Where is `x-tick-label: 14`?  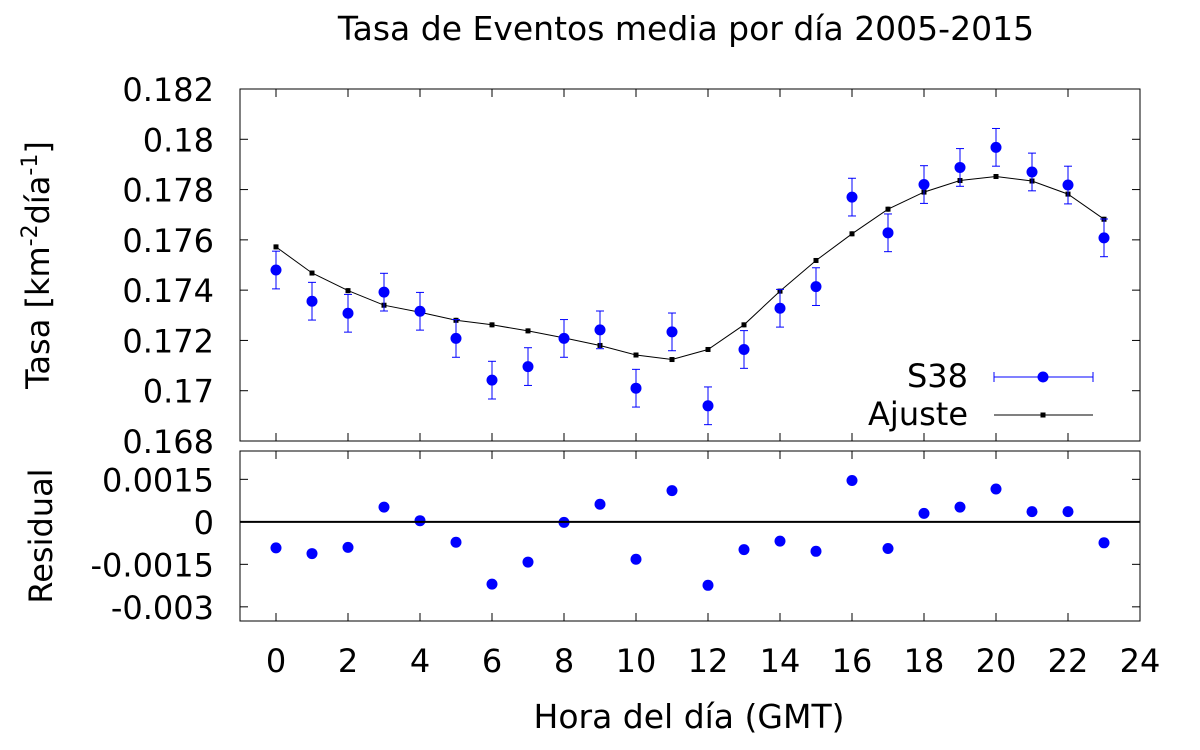
x-tick-label: 14 is located at coordinates (780, 661).